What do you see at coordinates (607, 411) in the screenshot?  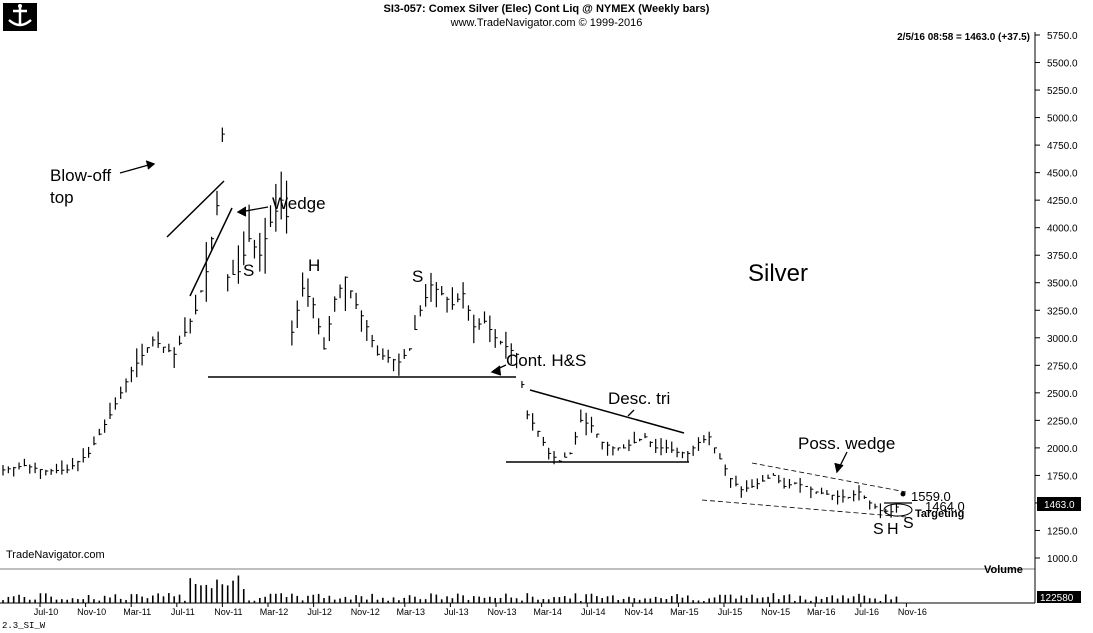 I see `desc-tri-upper` at bounding box center [607, 411].